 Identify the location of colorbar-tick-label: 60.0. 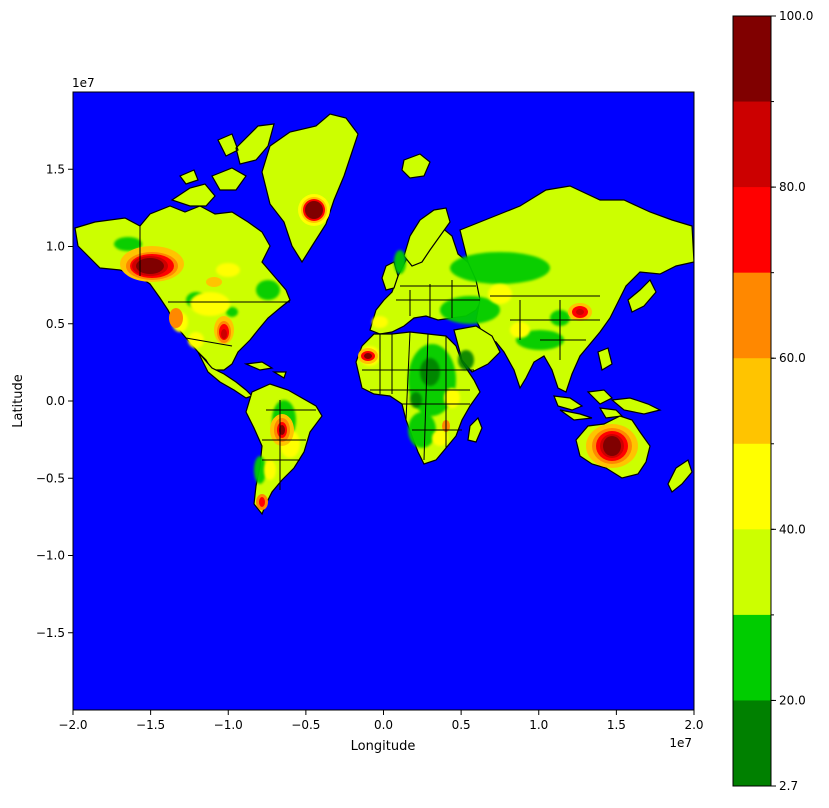
(792, 358).